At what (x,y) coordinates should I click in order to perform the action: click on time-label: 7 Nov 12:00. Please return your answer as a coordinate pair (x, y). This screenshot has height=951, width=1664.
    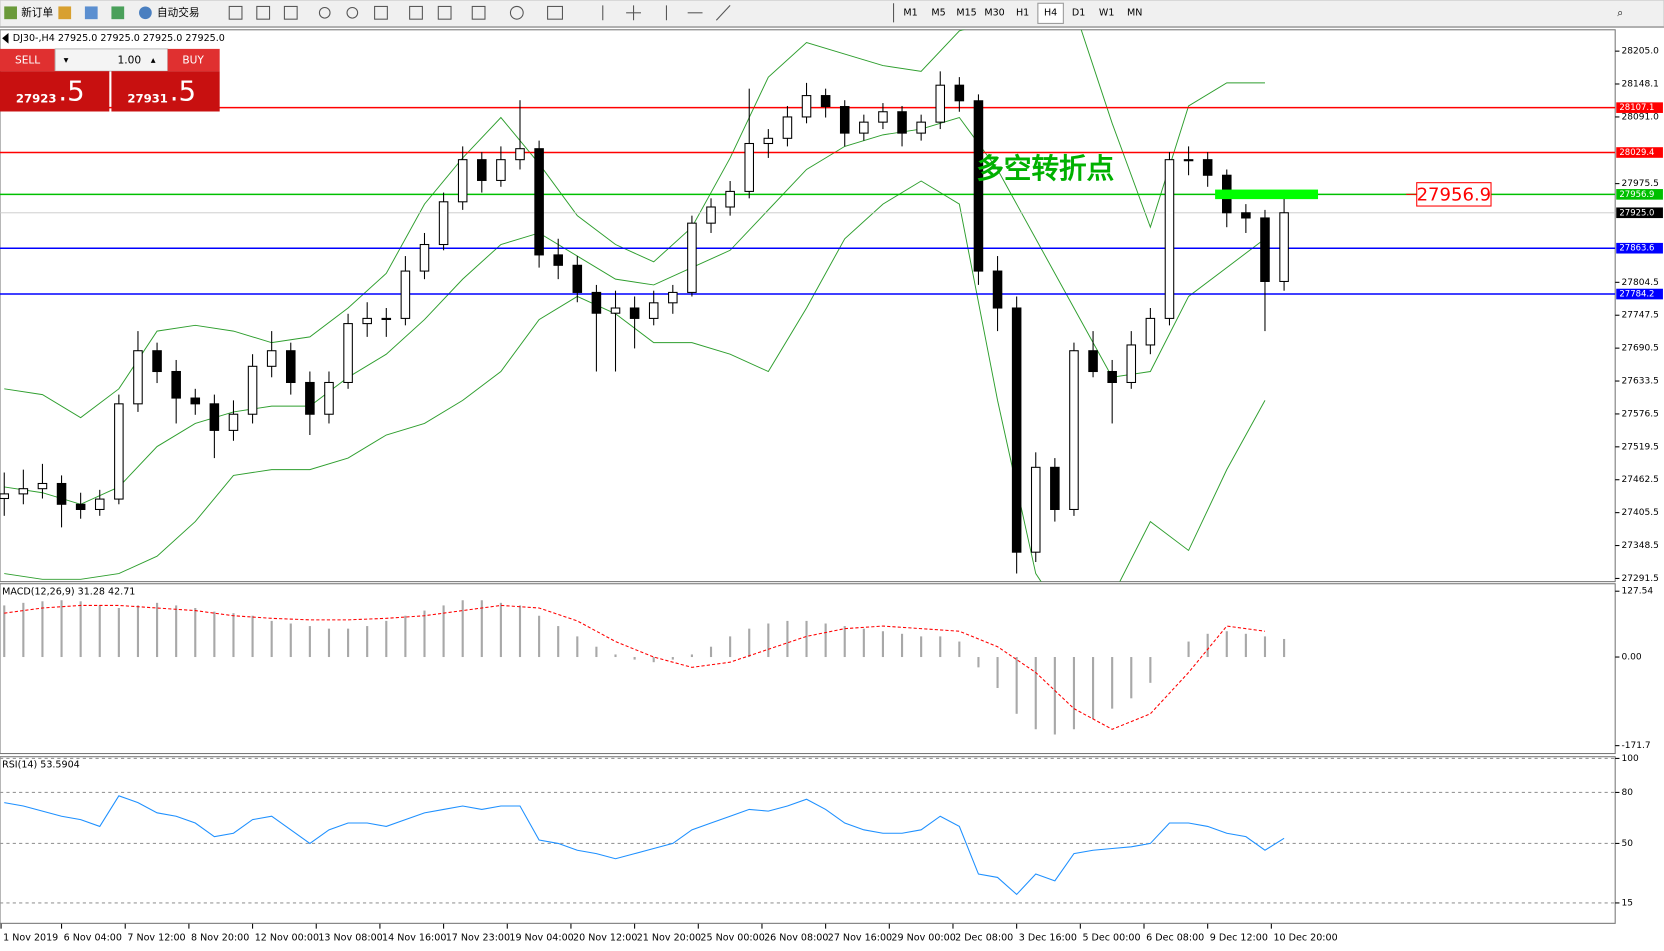
    Looking at the image, I should click on (156, 938).